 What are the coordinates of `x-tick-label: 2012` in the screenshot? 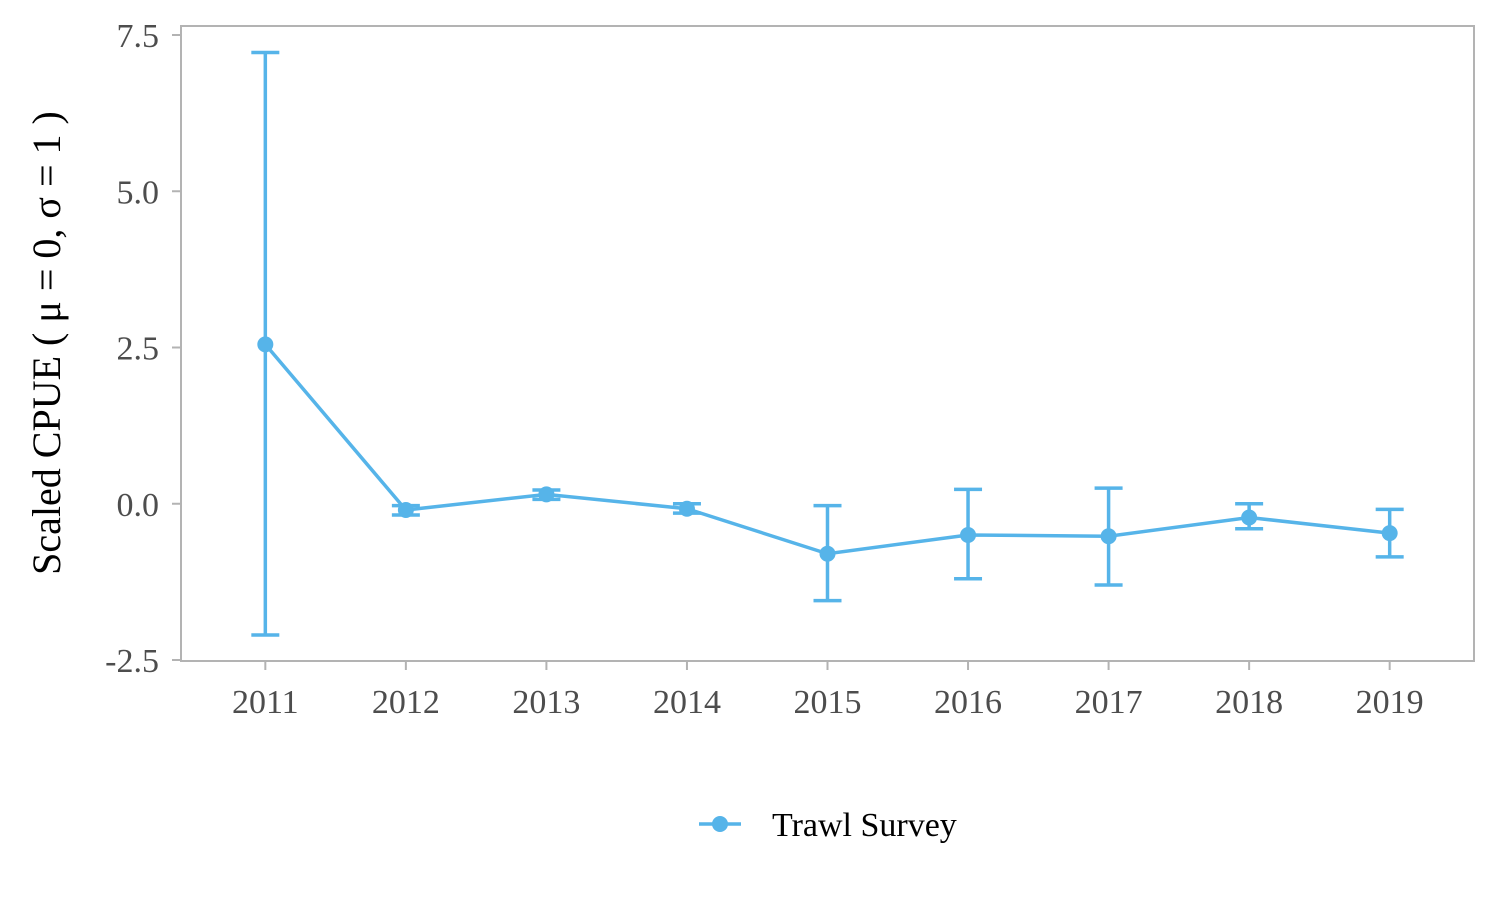 It's located at (406, 702).